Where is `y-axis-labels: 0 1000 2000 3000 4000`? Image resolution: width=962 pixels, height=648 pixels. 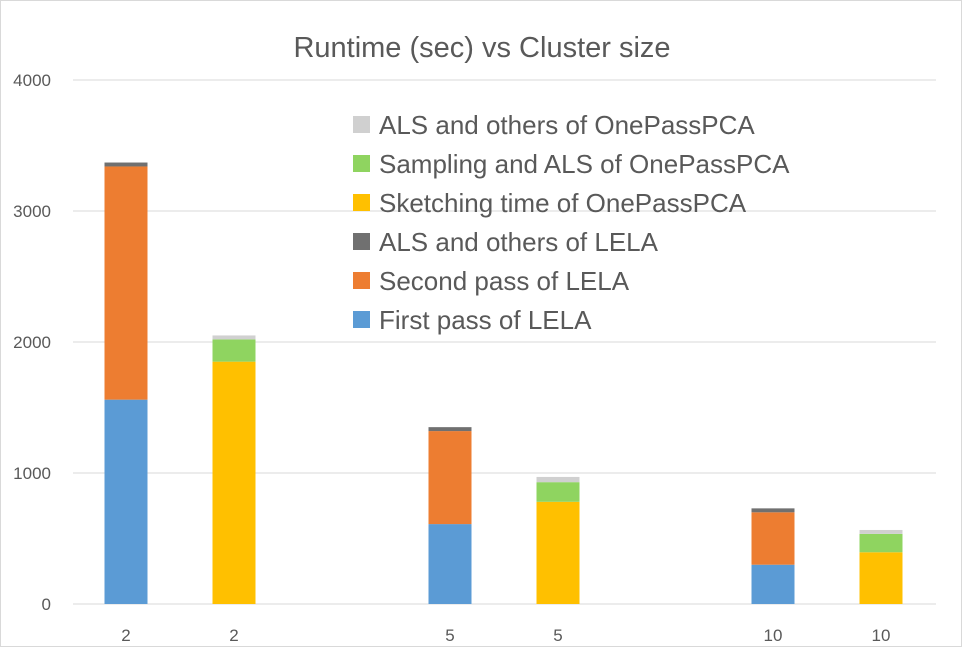 y-axis-labels: 0 1000 2000 3000 4000 is located at coordinates (32, 342).